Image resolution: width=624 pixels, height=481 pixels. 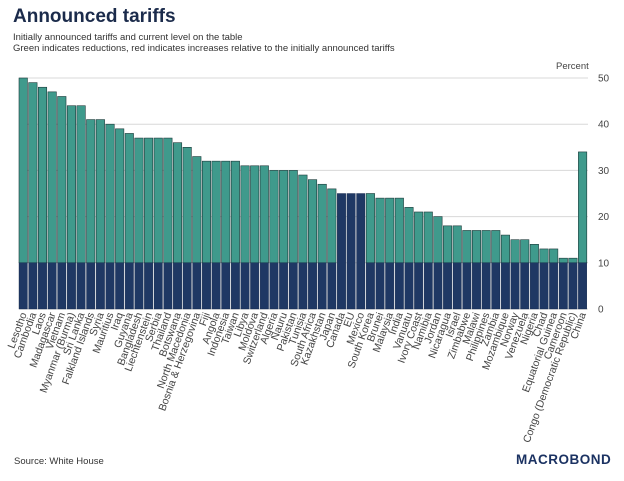 I want to click on x-tick-label: Iraq, so click(x=118, y=321).